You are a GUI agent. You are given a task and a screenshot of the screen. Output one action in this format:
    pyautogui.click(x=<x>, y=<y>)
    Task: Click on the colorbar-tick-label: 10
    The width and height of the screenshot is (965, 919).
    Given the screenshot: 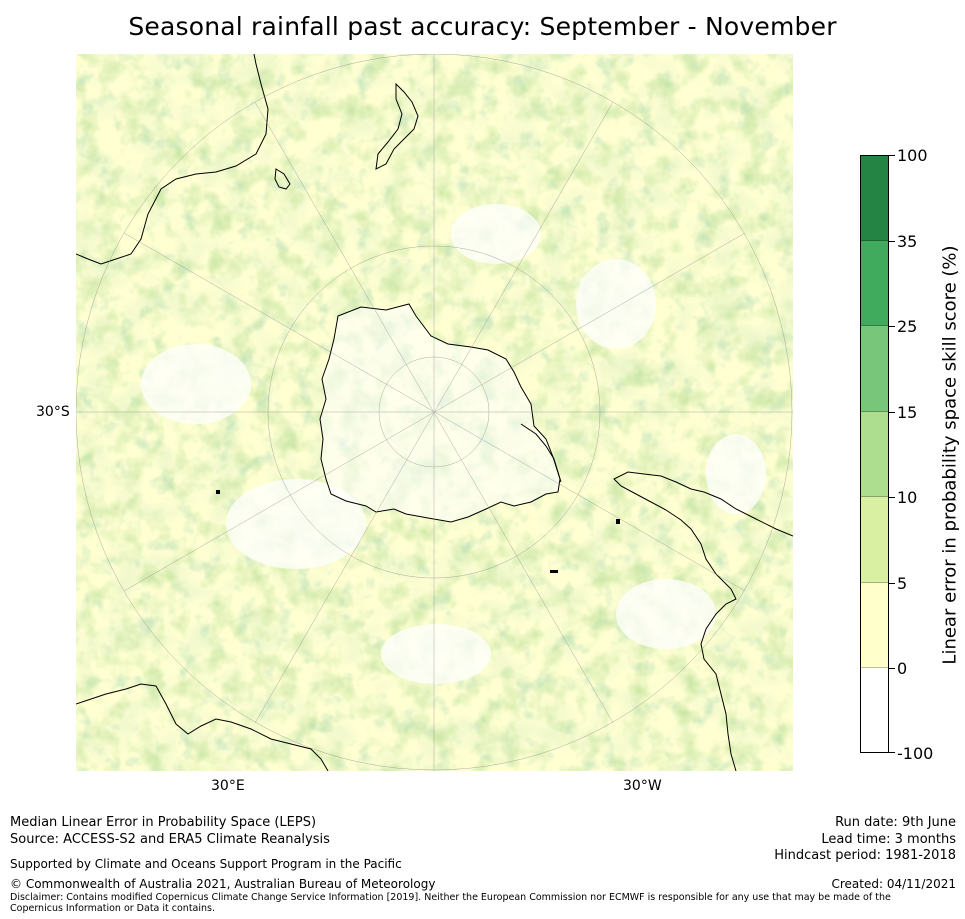 What is the action you would take?
    pyautogui.click(x=907, y=497)
    